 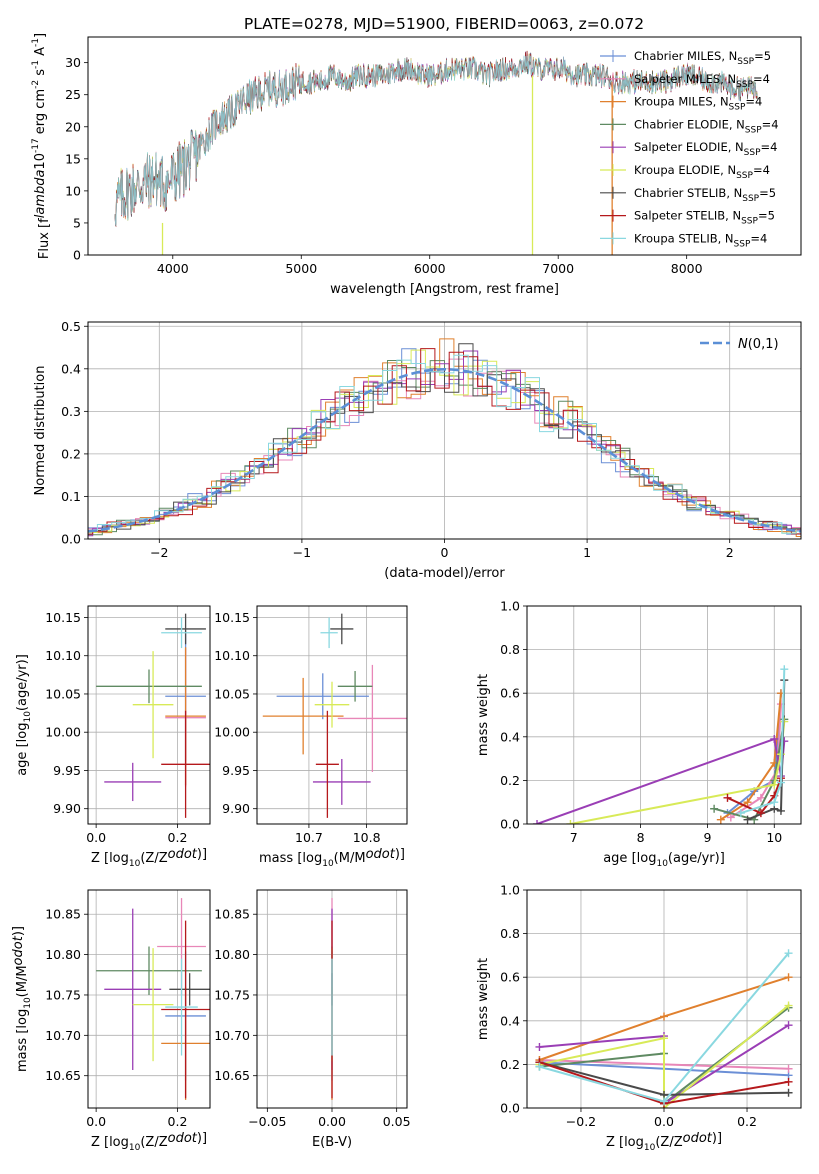 What do you see at coordinates (302, 552) in the screenshot?
I see `x-tick-label: −1` at bounding box center [302, 552].